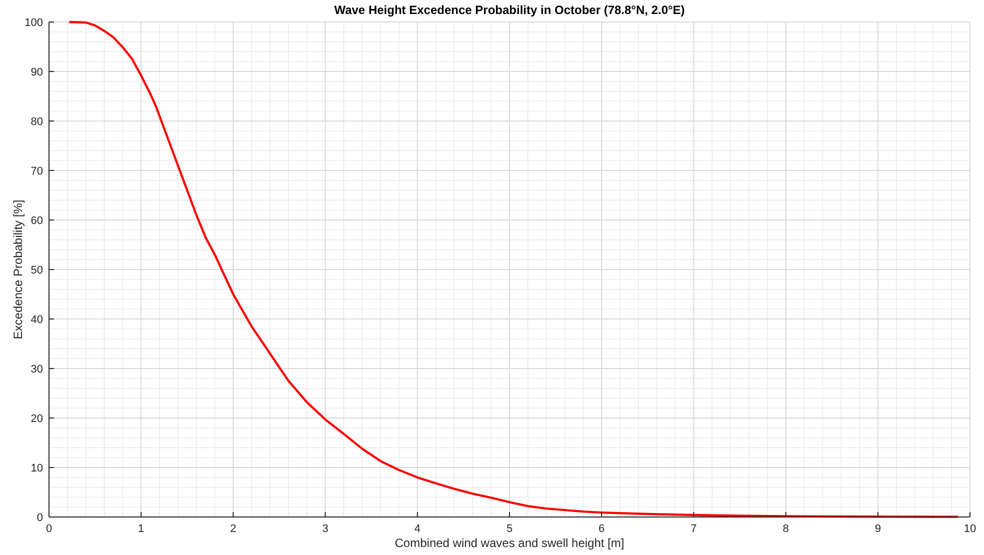  I want to click on x-tick-label: 2, so click(233, 529).